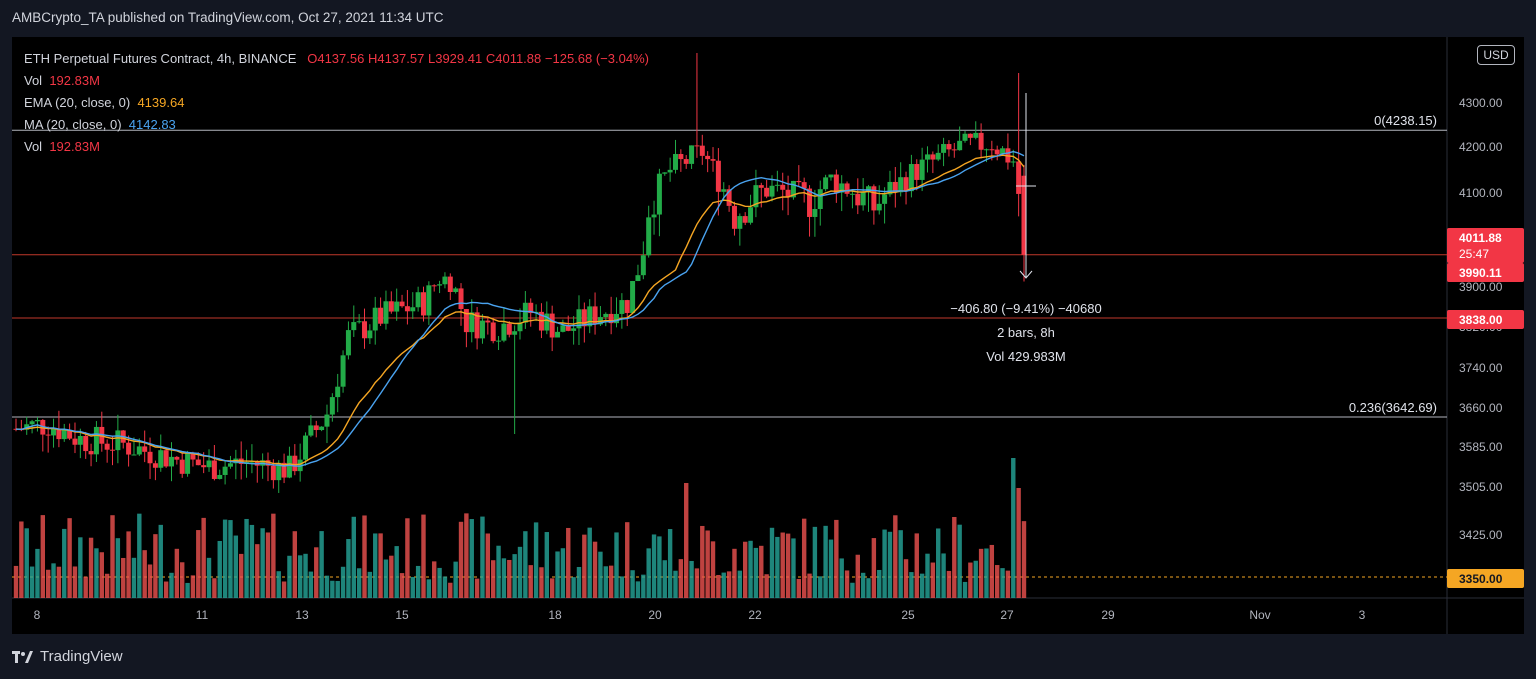 This screenshot has height=679, width=1536. I want to click on price-tag-label: 3990.11, so click(1480, 273).